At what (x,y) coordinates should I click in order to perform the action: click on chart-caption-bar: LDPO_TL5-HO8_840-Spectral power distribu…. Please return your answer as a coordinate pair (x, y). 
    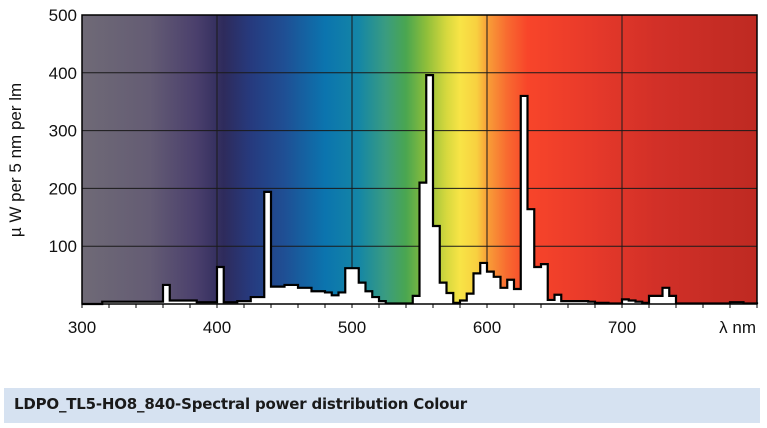
    Looking at the image, I should click on (382, 405).